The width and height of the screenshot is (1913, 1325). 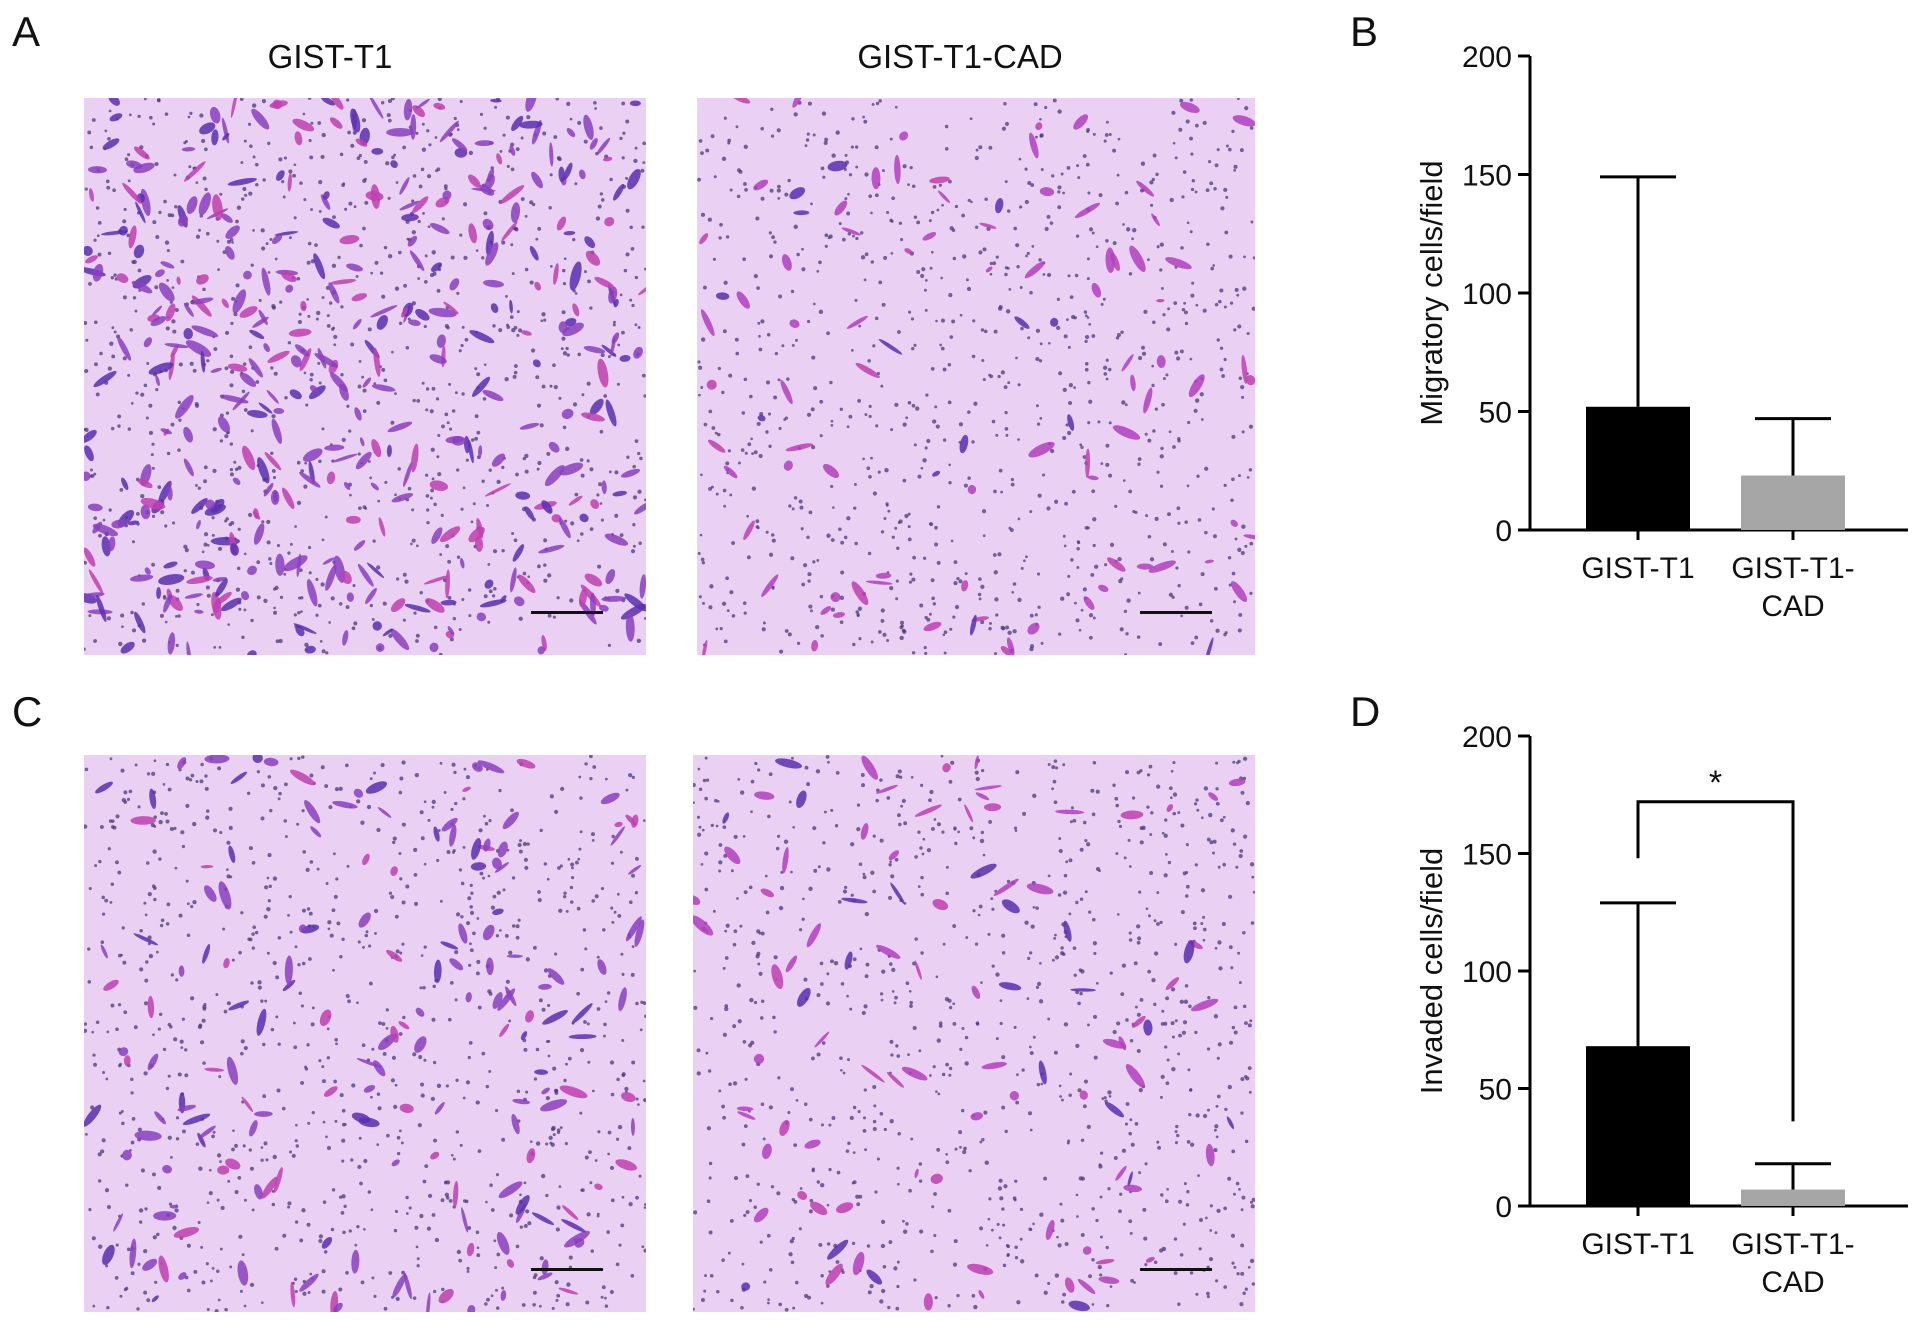 What do you see at coordinates (960, 56) in the screenshot?
I see `column-title-gist-t1-cad: GIST-T1-CAD` at bounding box center [960, 56].